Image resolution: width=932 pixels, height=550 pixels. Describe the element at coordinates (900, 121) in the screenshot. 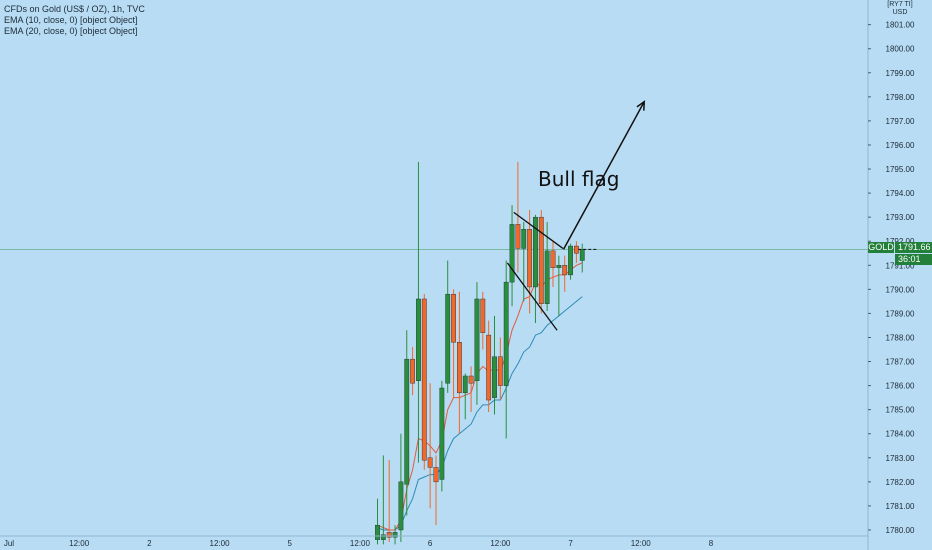

I see `price-tick-label: 1797.00` at that location.